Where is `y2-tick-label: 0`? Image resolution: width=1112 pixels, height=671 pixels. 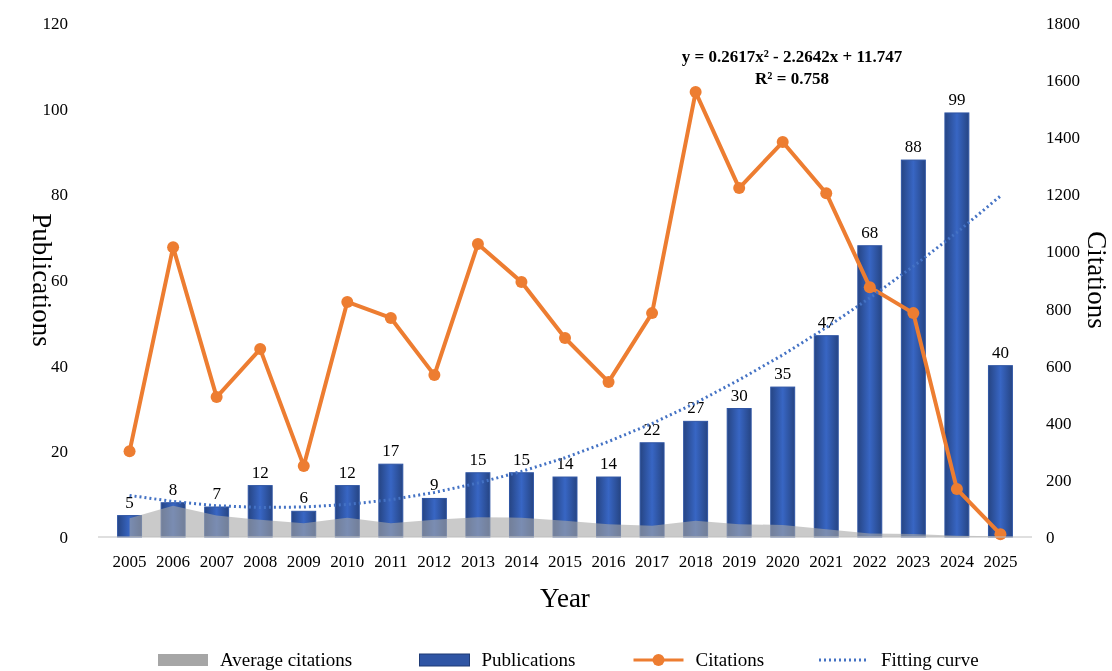 y2-tick-label: 0 is located at coordinates (1050, 537).